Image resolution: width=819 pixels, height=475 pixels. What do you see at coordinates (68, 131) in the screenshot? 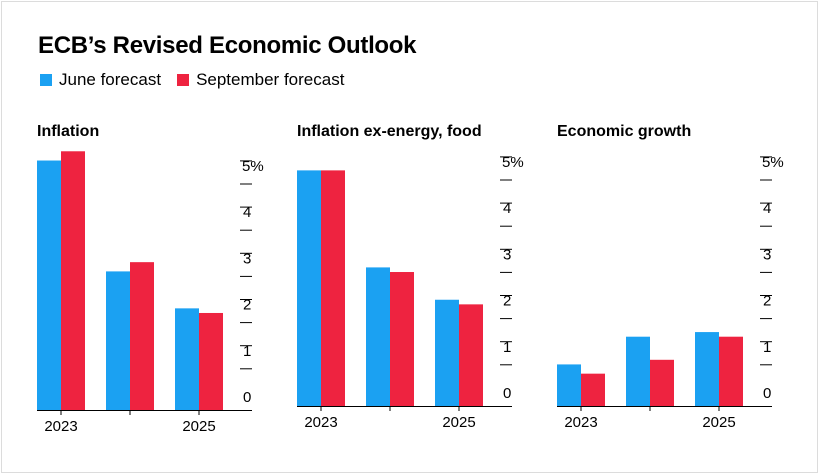
I see `panel-title-0: Inflation` at bounding box center [68, 131].